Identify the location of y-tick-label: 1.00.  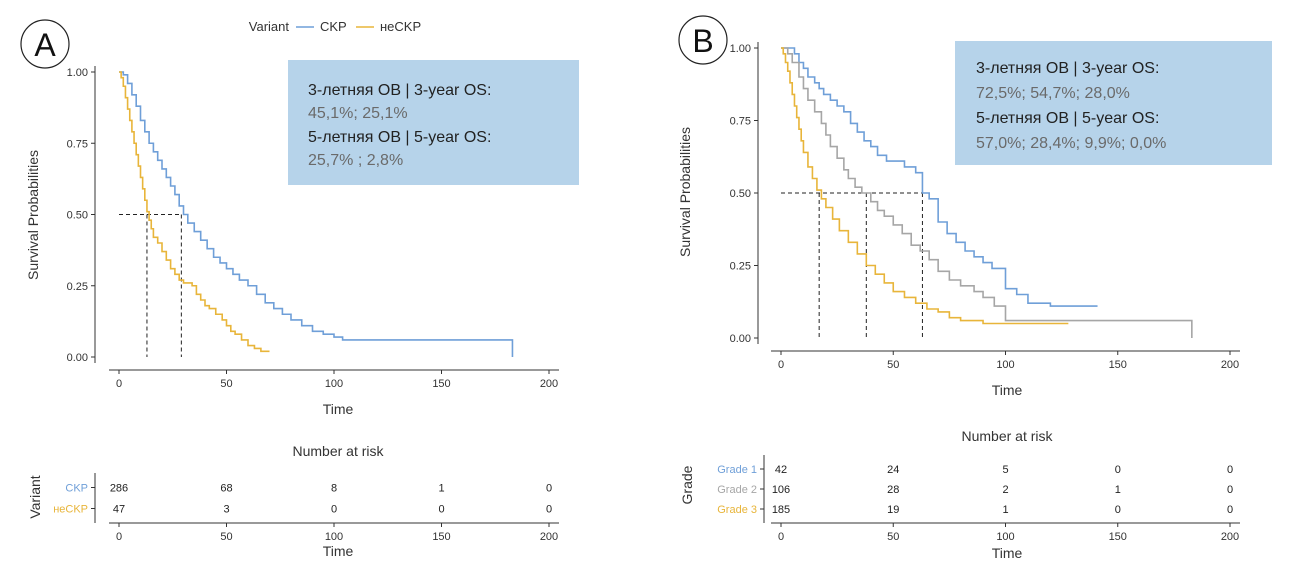
(77, 73).